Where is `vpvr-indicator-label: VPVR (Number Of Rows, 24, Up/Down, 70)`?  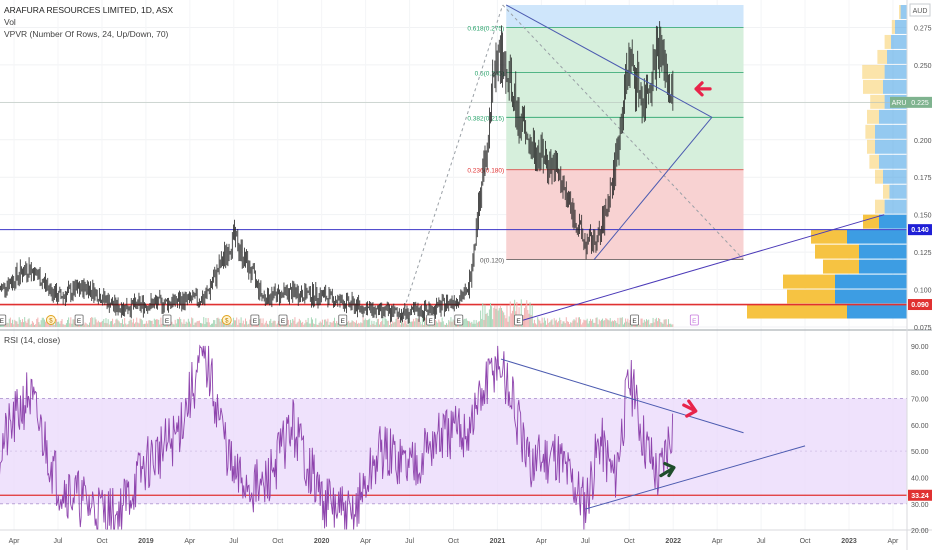 vpvr-indicator-label: VPVR (Number Of Rows, 24, Up/Down, 70) is located at coordinates (86, 34).